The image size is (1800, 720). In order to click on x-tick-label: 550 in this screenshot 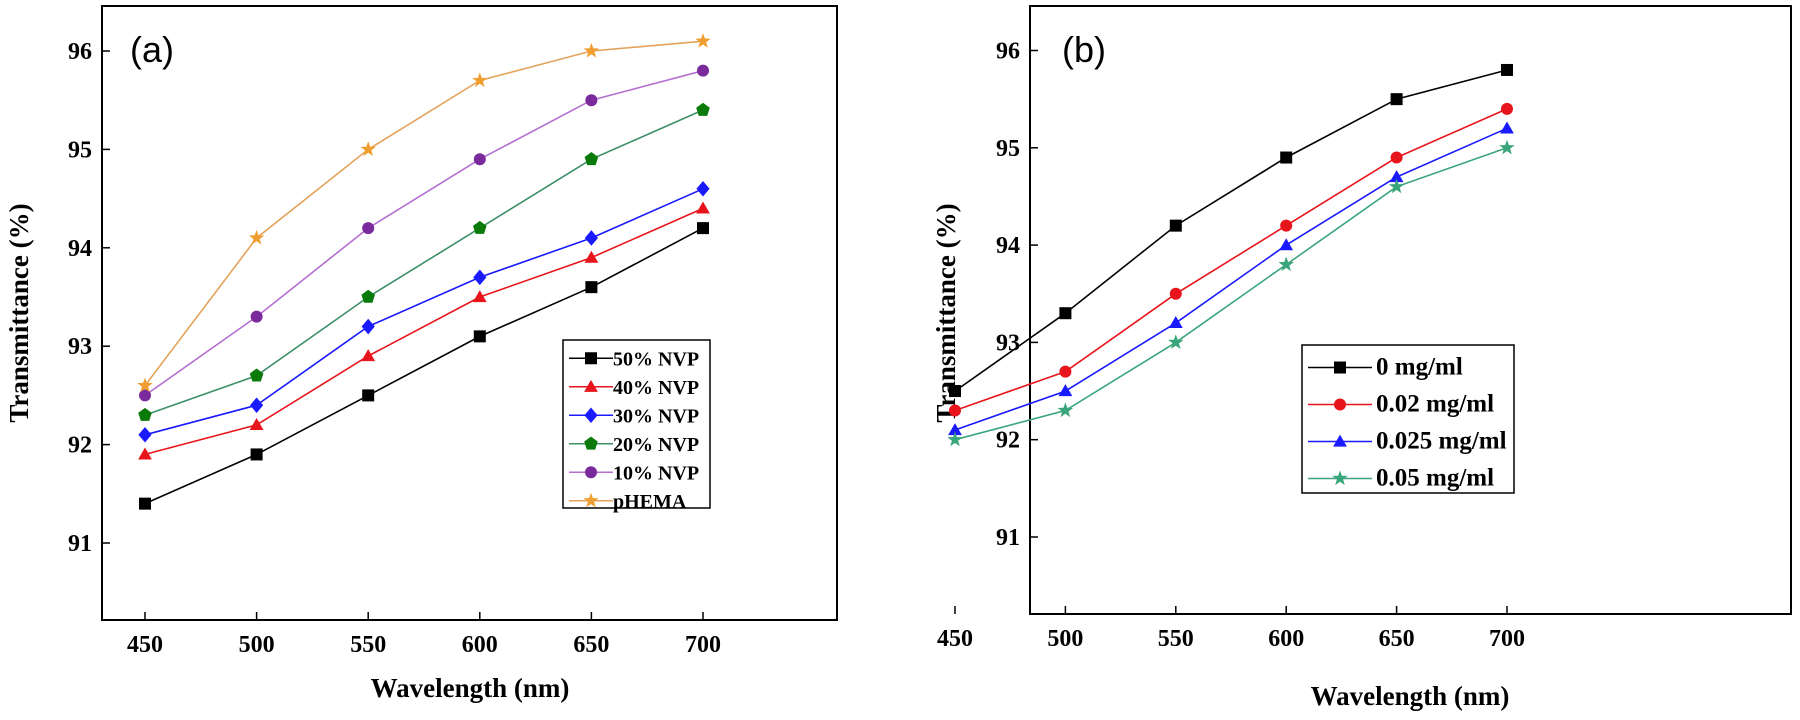, I will do `click(368, 645)`.